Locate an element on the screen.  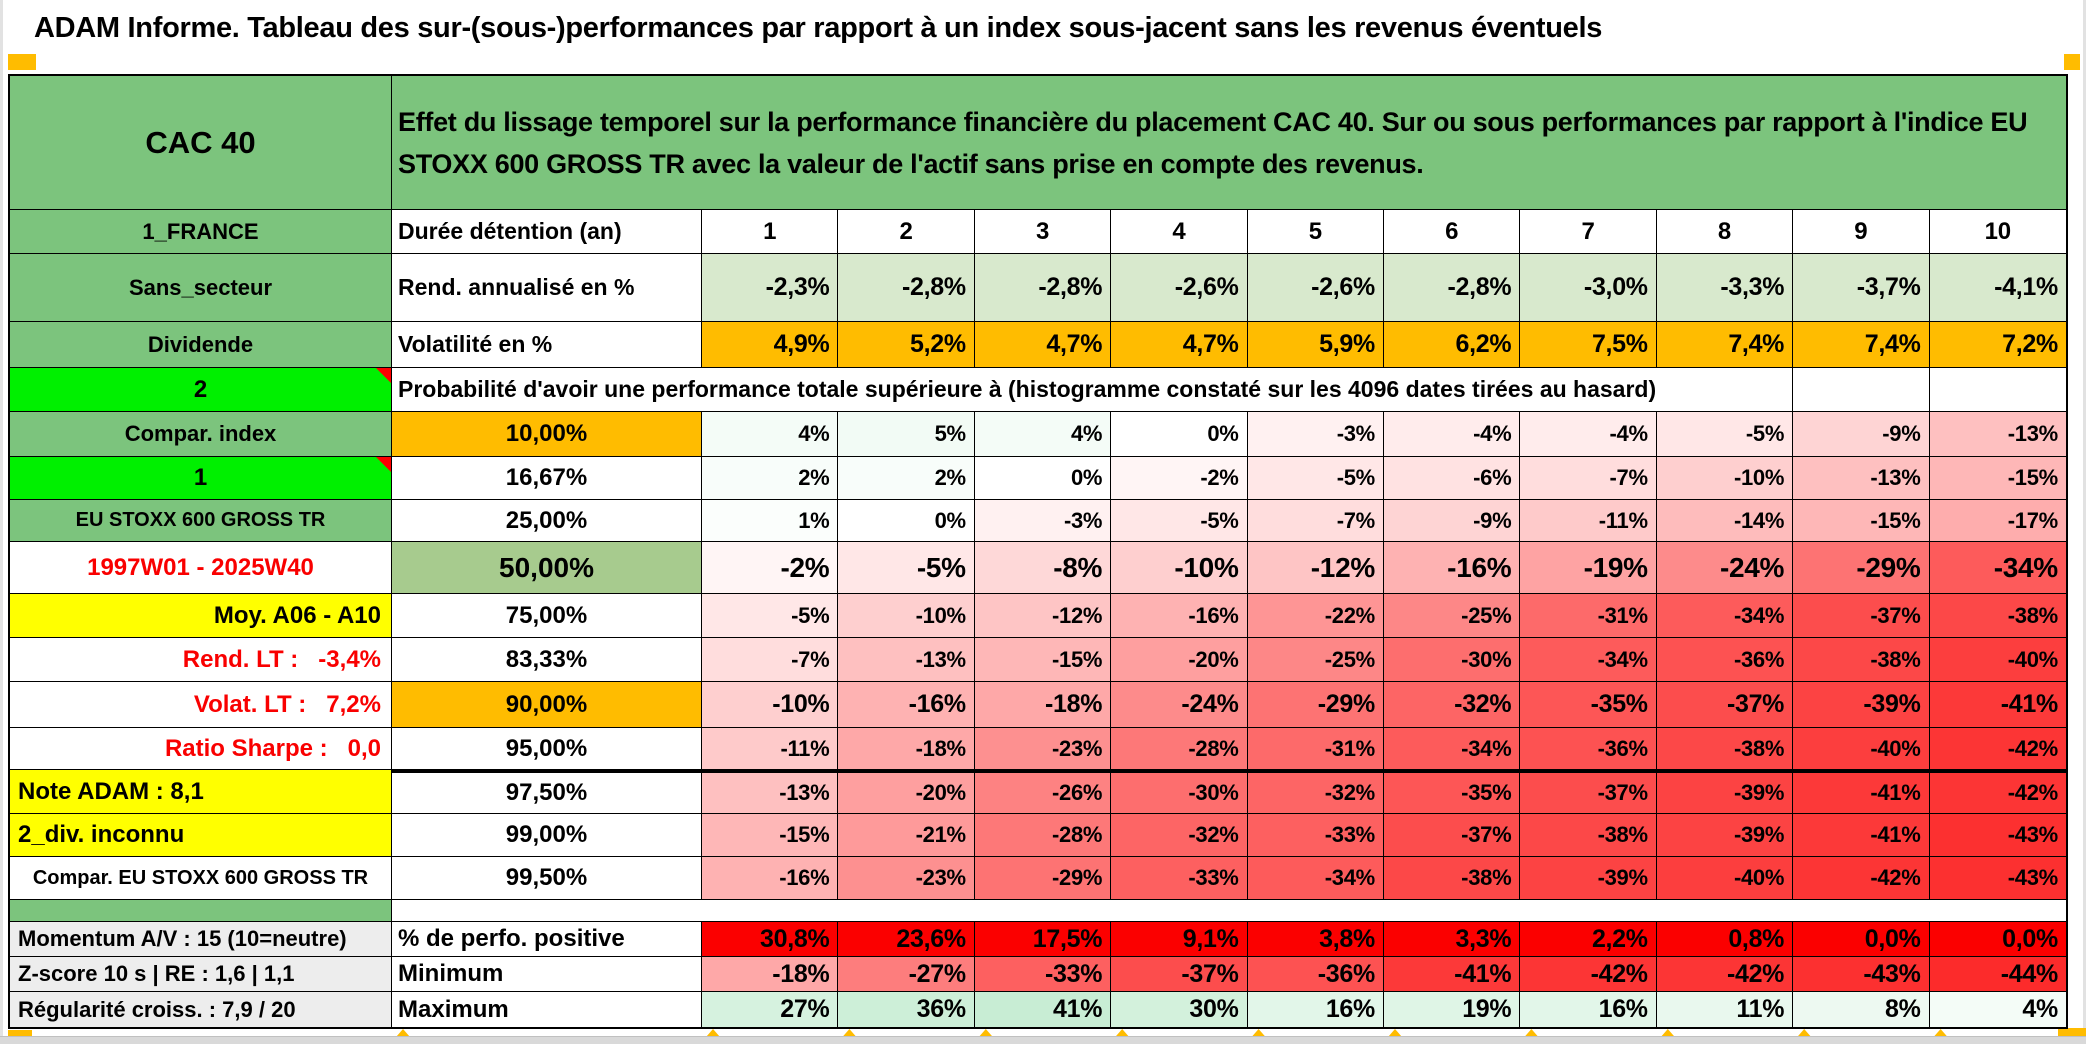
data-cell: -42% is located at coordinates (1997, 792).